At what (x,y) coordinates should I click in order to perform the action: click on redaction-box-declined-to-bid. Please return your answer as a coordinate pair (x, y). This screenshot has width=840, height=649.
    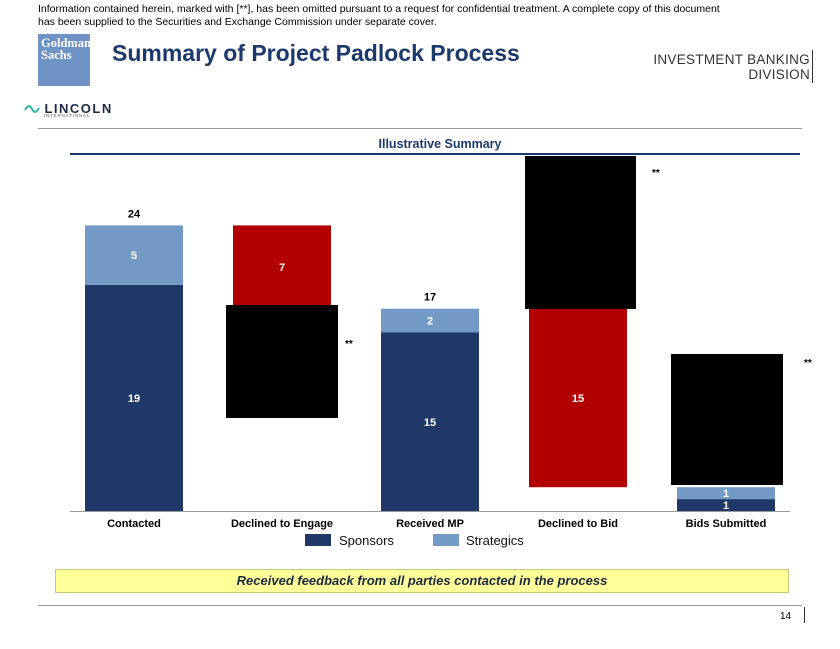
    Looking at the image, I should click on (580, 232).